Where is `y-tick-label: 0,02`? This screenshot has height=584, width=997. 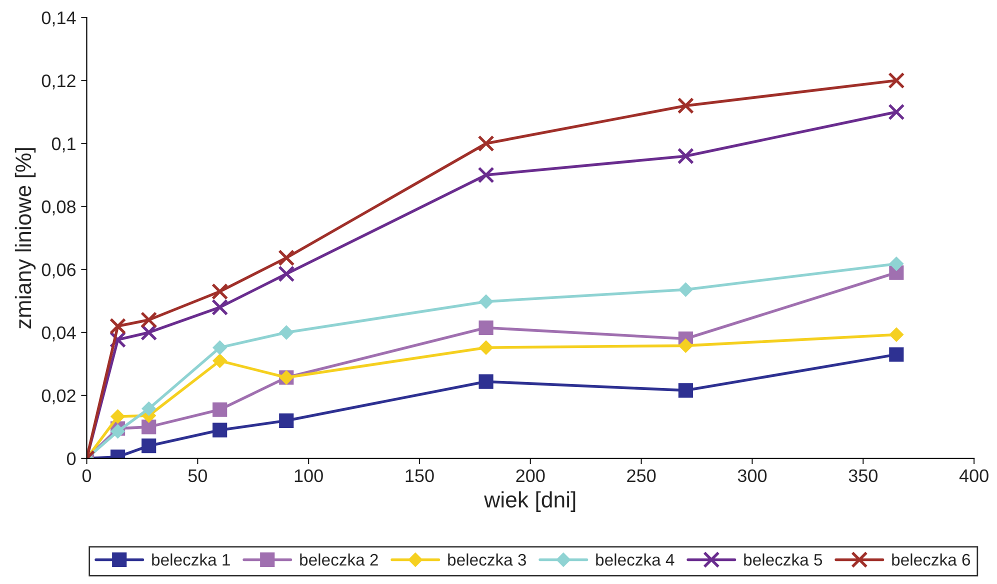 y-tick-label: 0,02 is located at coordinates (59, 396).